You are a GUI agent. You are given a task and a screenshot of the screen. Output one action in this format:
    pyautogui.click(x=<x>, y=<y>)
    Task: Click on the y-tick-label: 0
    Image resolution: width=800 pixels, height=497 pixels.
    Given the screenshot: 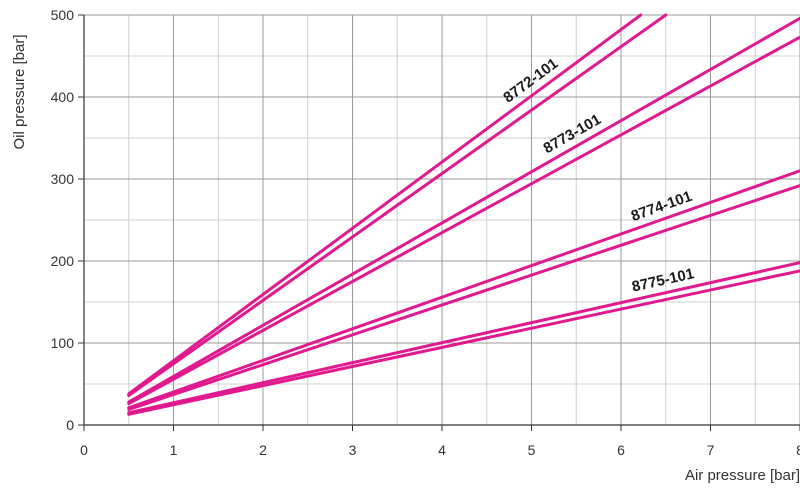 What is the action you would take?
    pyautogui.click(x=70, y=425)
    